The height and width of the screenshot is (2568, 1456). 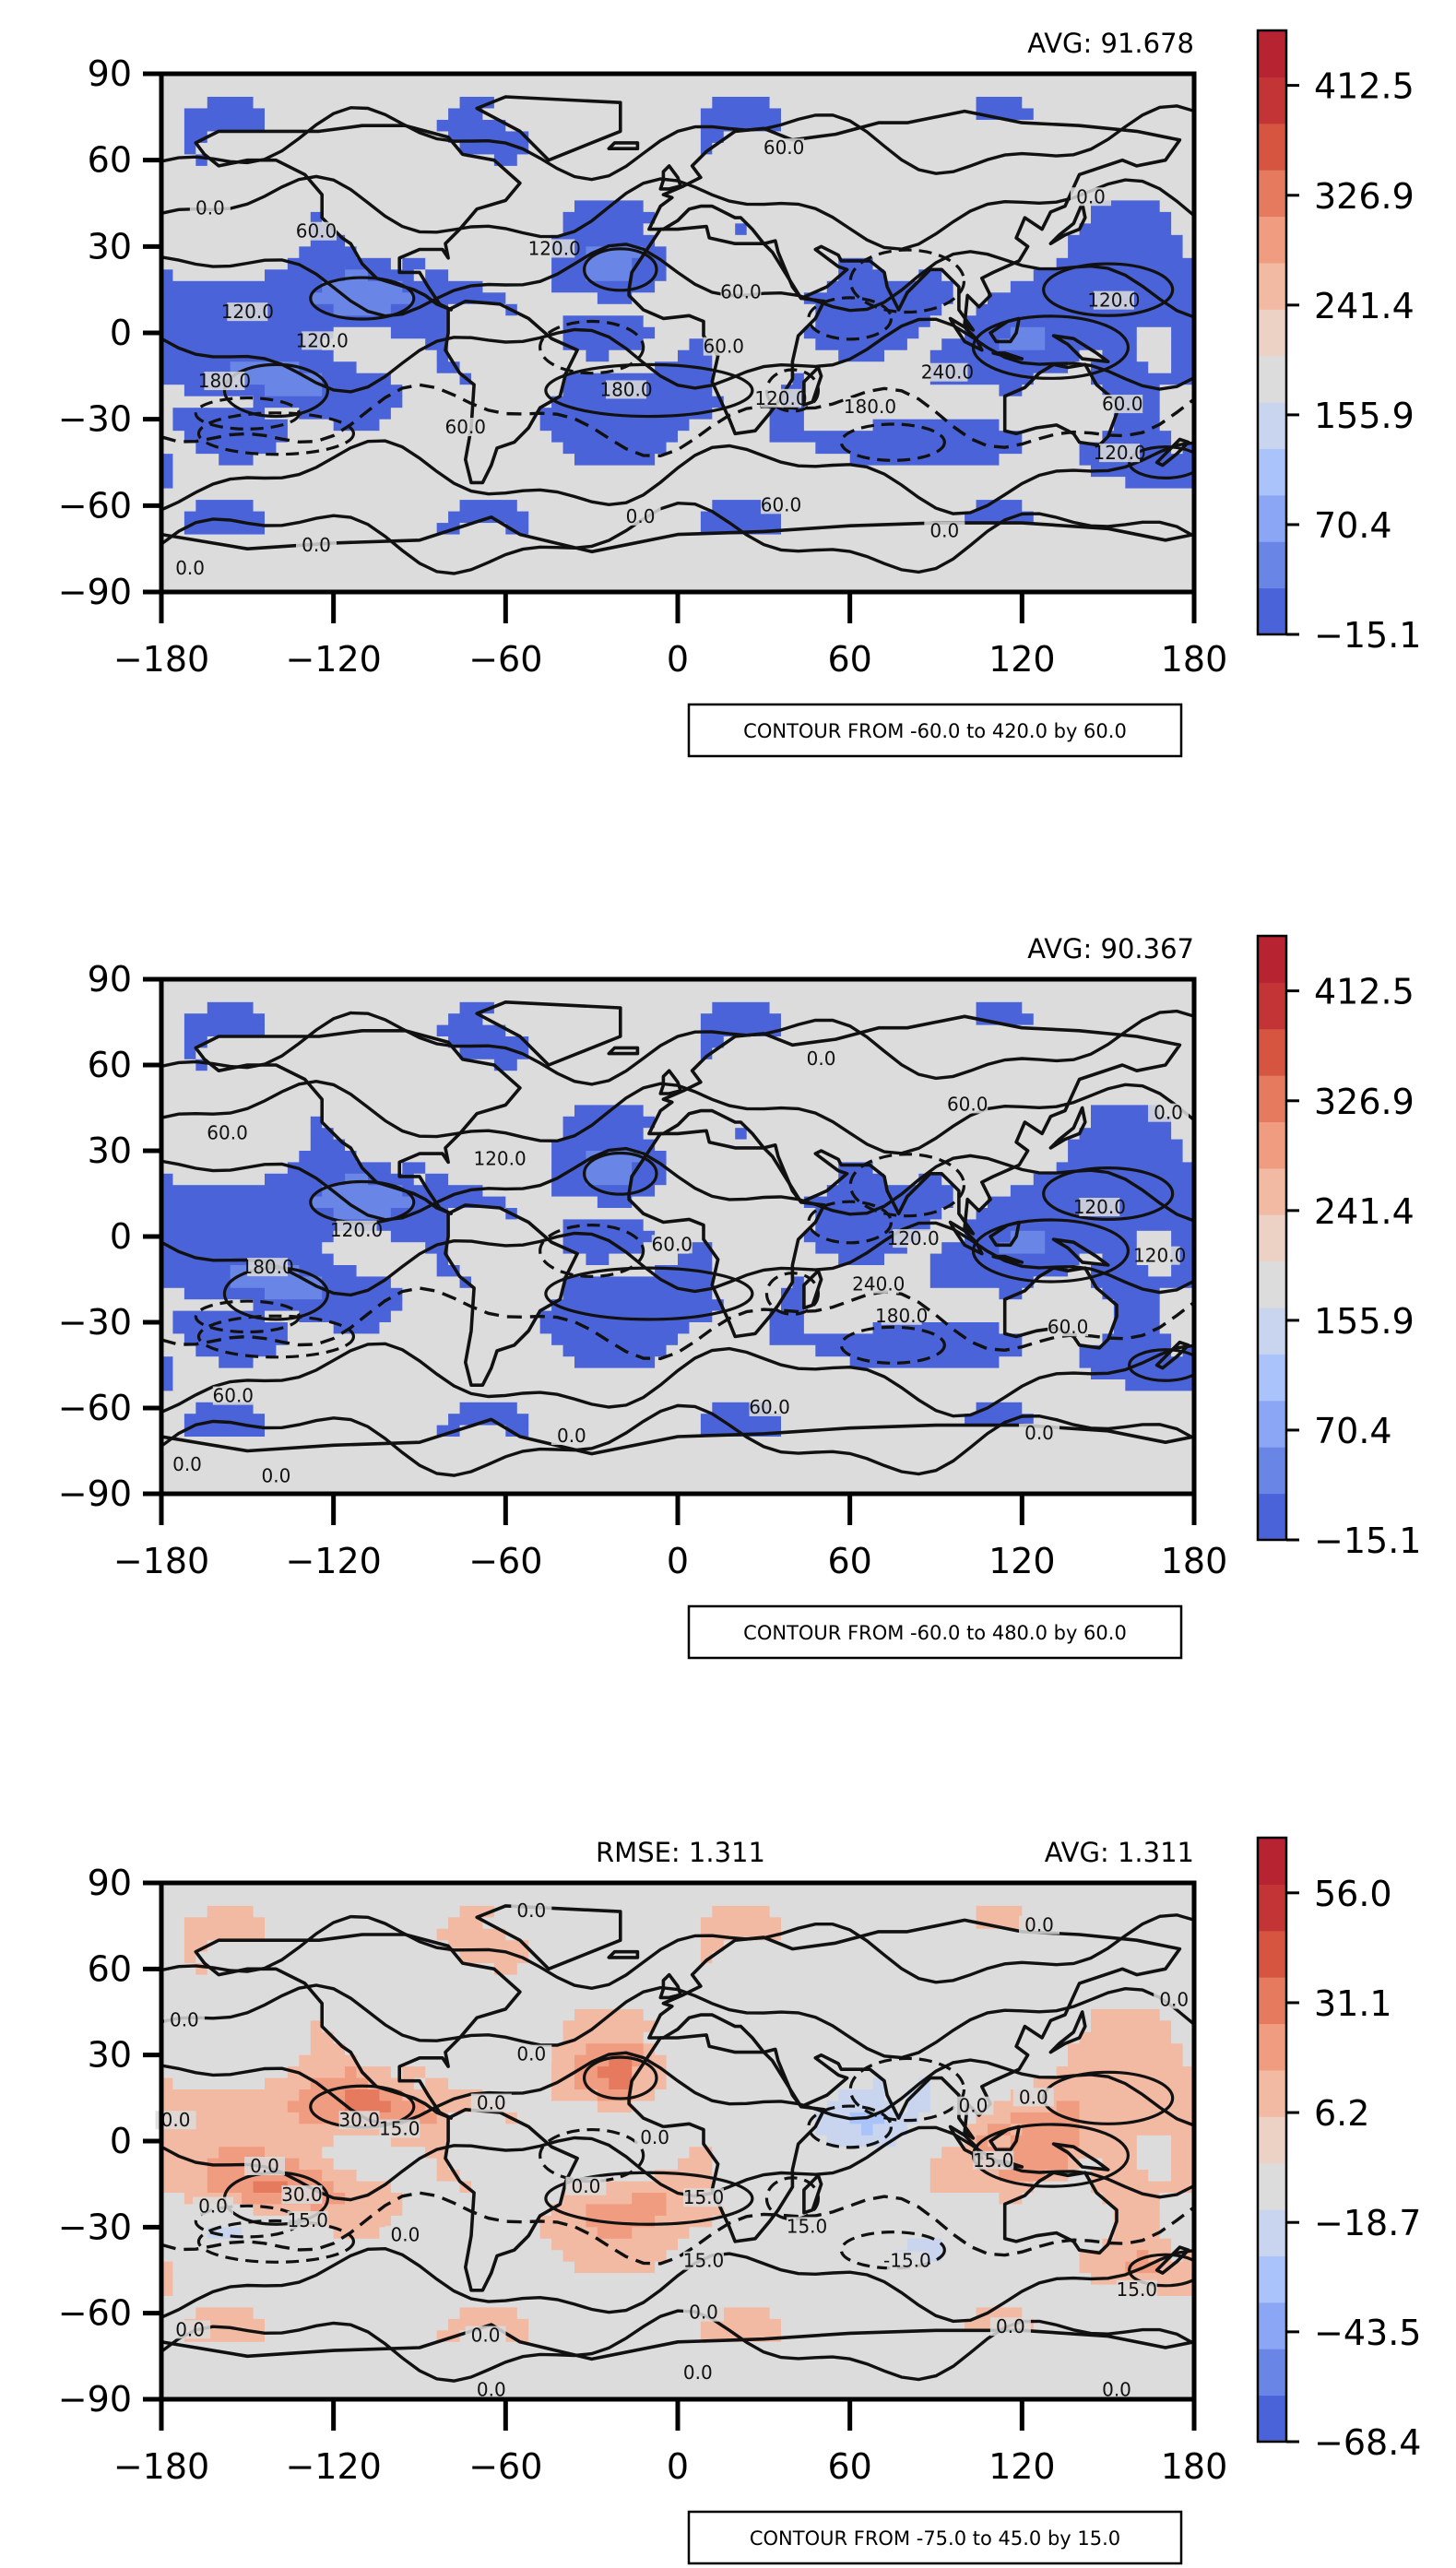 I want to click on contour-note: CONTOUR FROM -75.0 to 45.0 by 15.0, so click(x=935, y=2538).